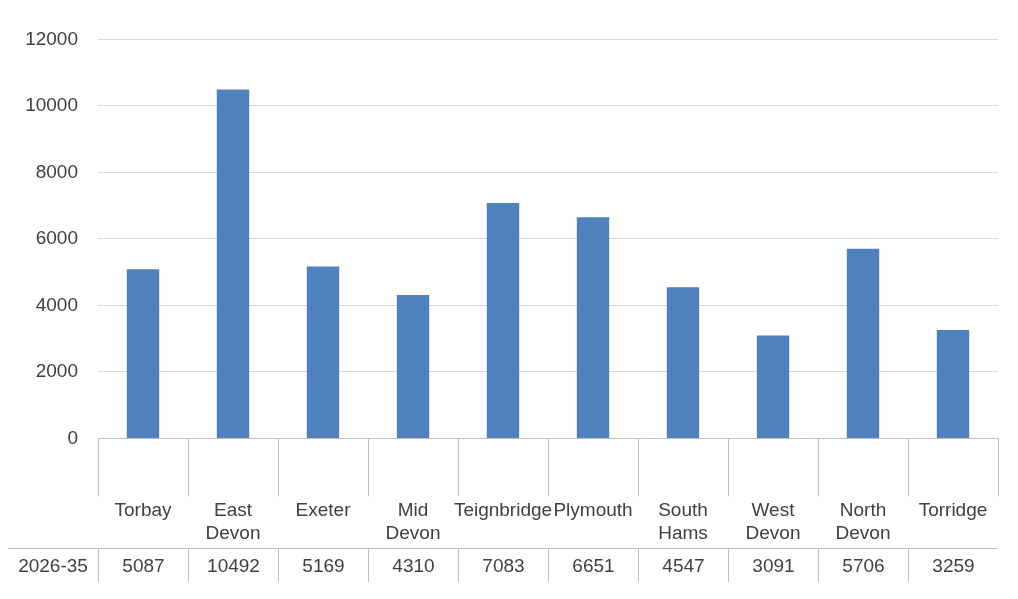 The height and width of the screenshot is (599, 1018). Describe the element at coordinates (72, 437) in the screenshot. I see `y-tick-label: 0` at that location.